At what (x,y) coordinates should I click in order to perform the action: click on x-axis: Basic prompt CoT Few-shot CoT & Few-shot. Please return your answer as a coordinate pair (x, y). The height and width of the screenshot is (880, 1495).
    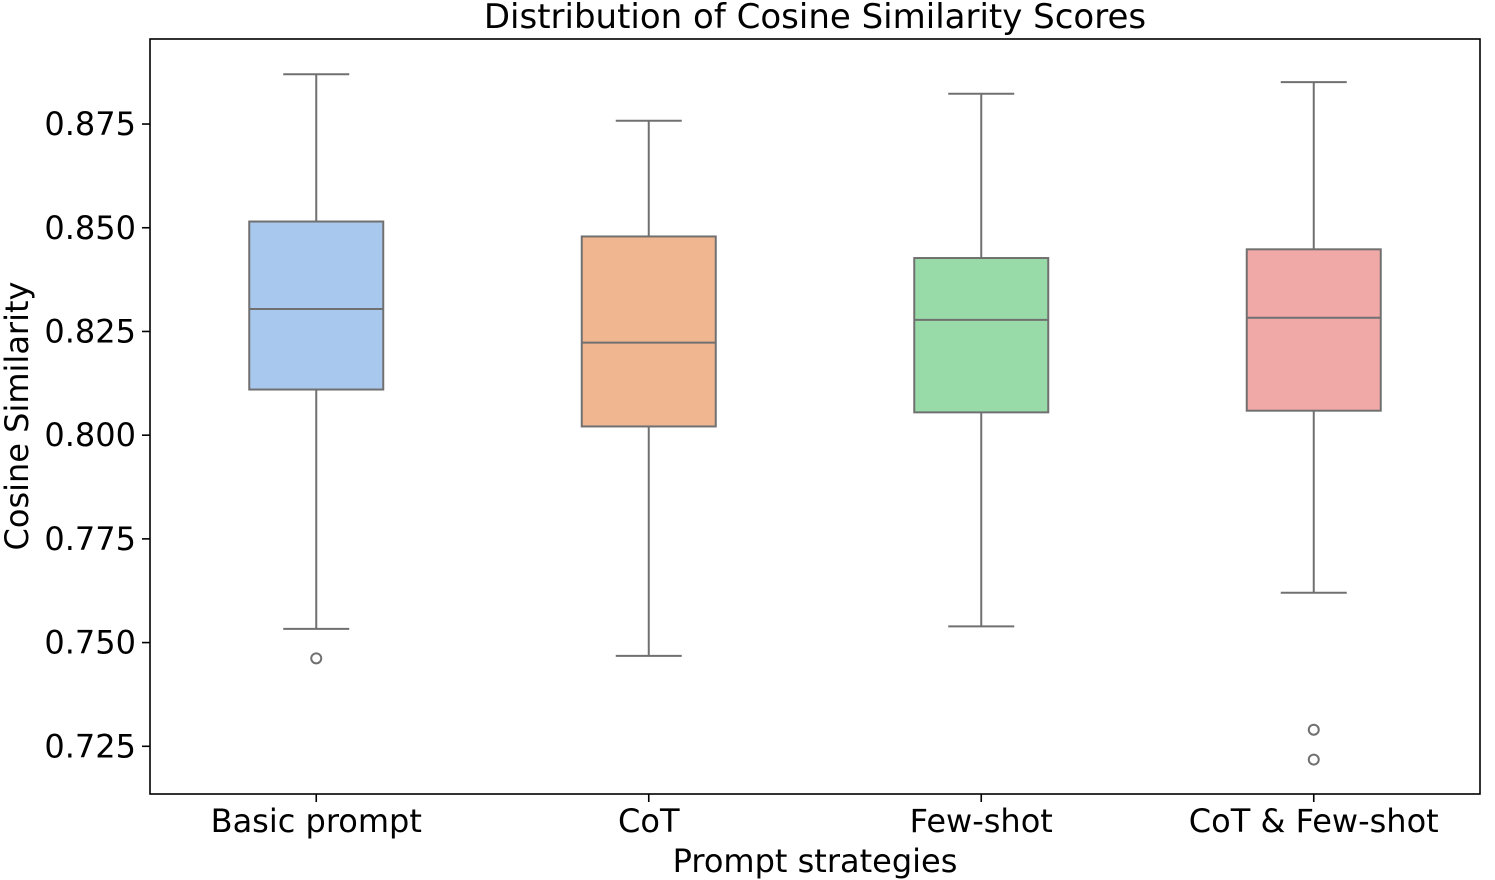
    Looking at the image, I should click on (825, 817).